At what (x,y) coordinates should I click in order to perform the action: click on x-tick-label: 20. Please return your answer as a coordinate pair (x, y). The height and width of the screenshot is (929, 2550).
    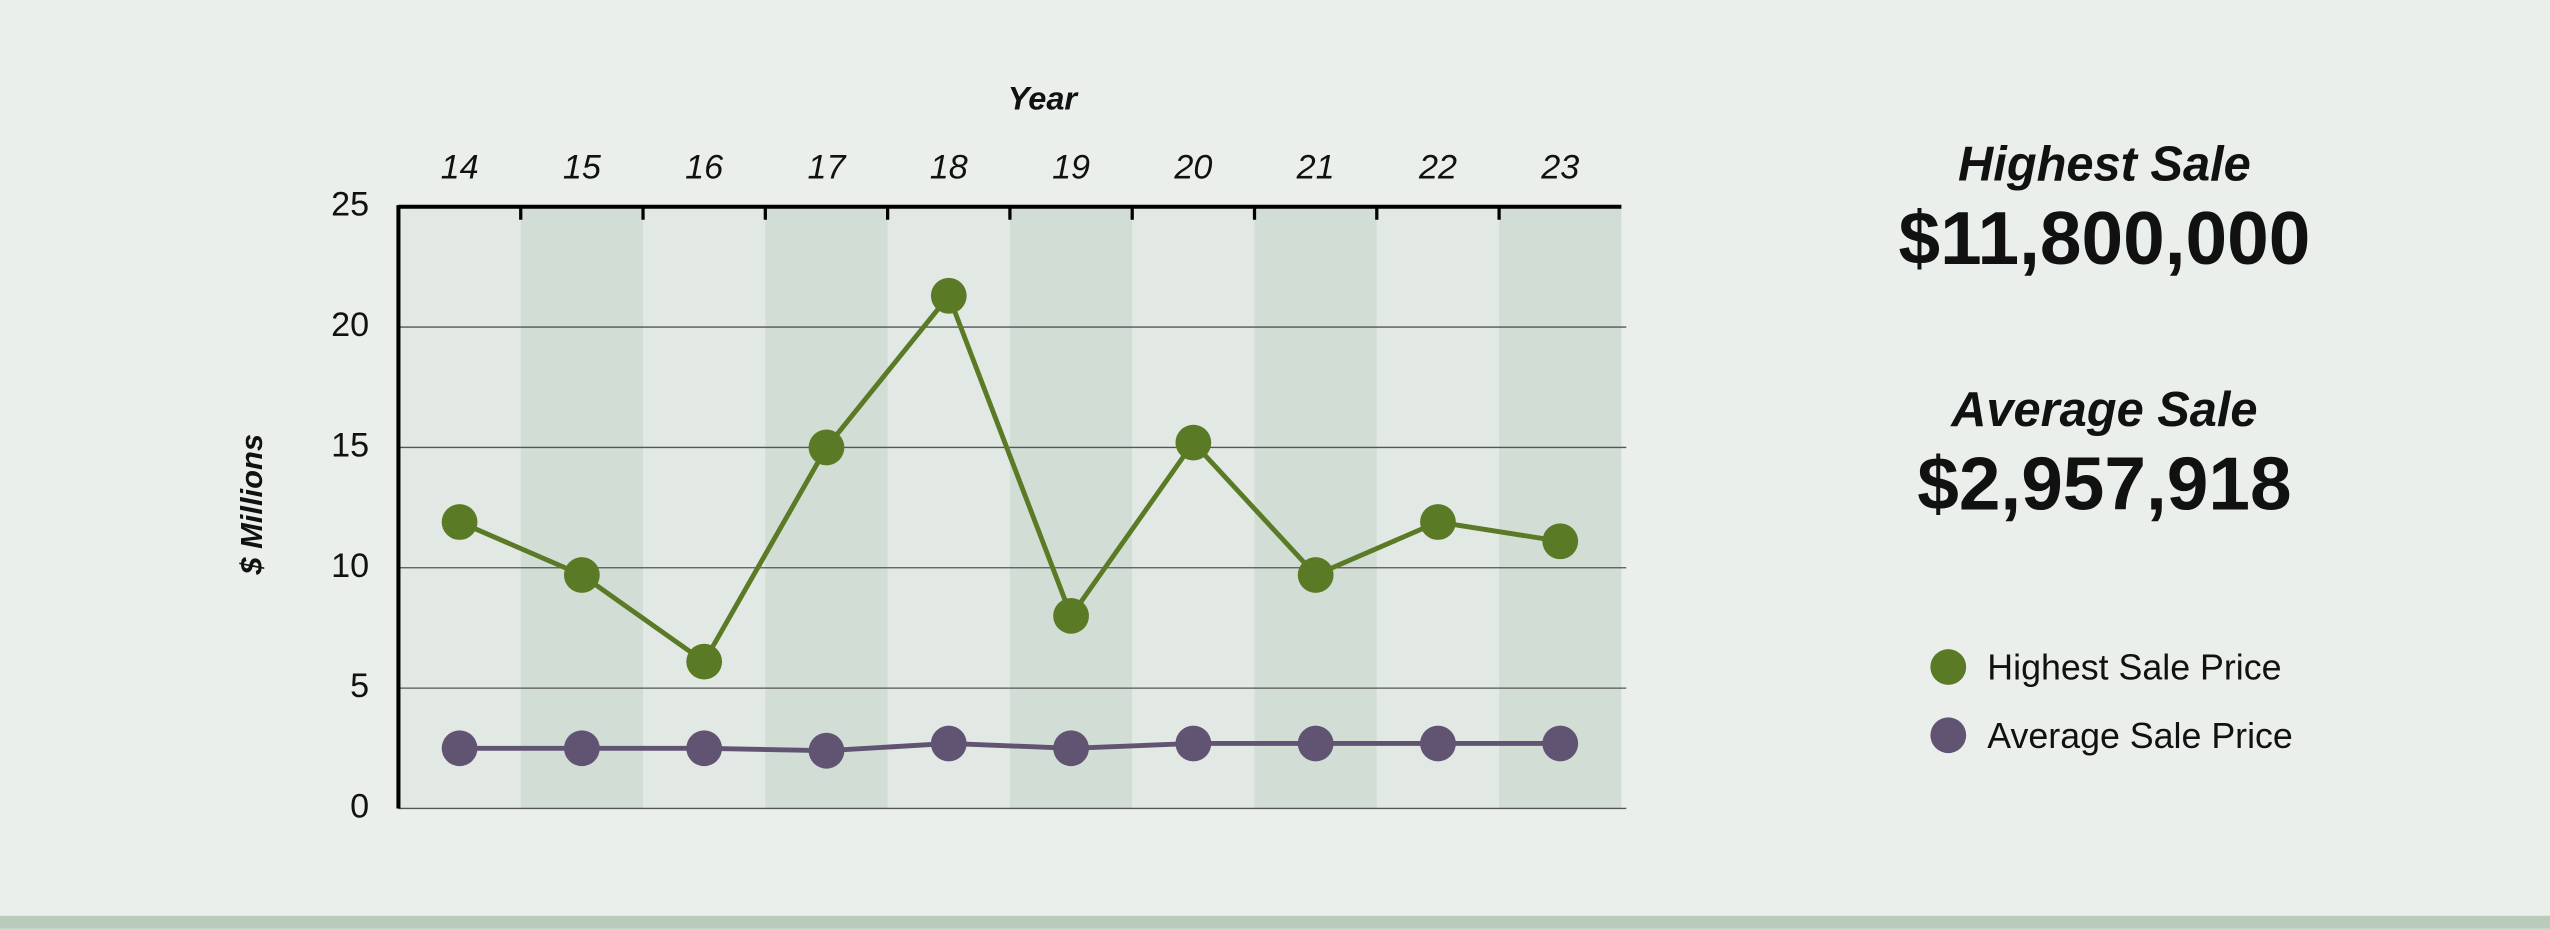
    Looking at the image, I should click on (1192, 167).